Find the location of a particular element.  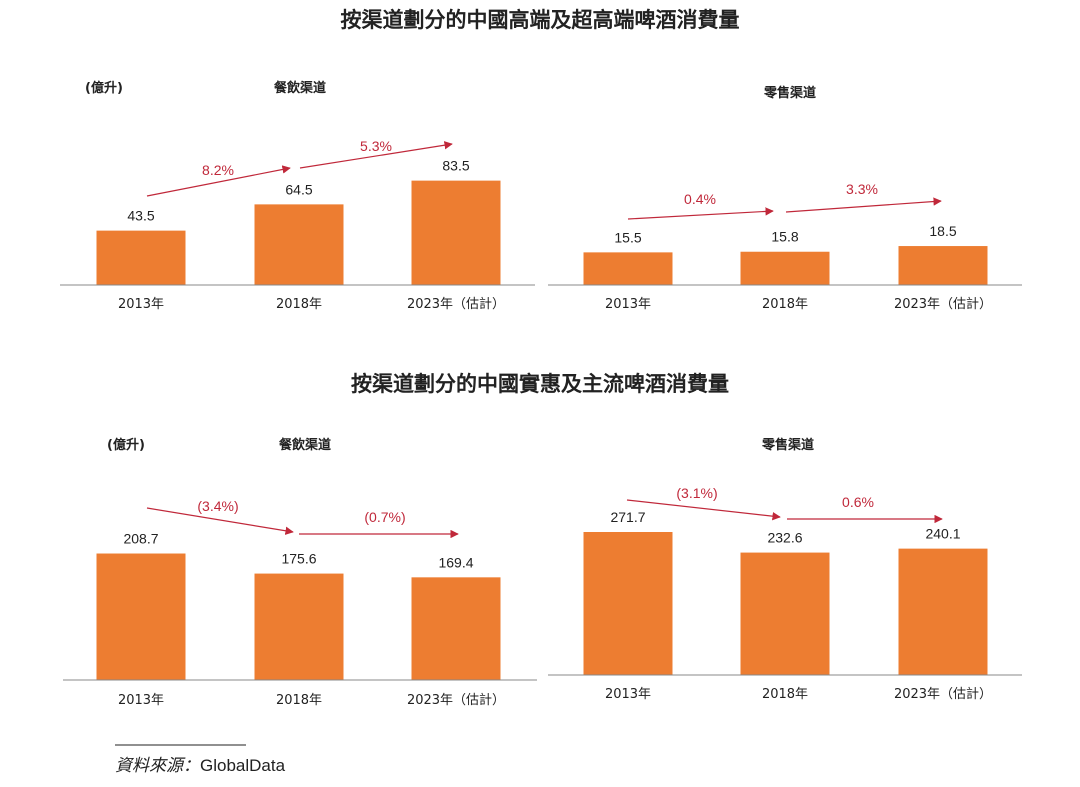

value-label: 208.7 is located at coordinates (140, 539).